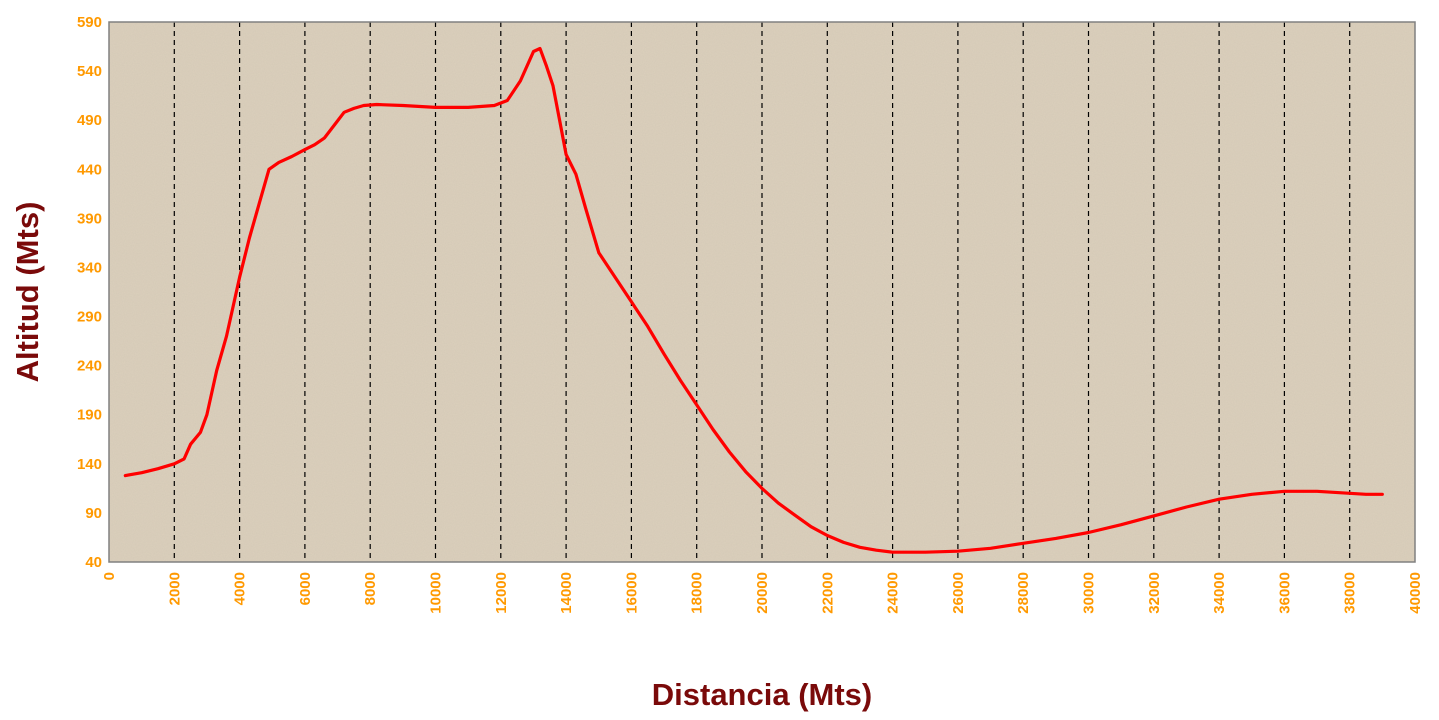  What do you see at coordinates (93, 513) in the screenshot?
I see `y-tick-label-90: 90` at bounding box center [93, 513].